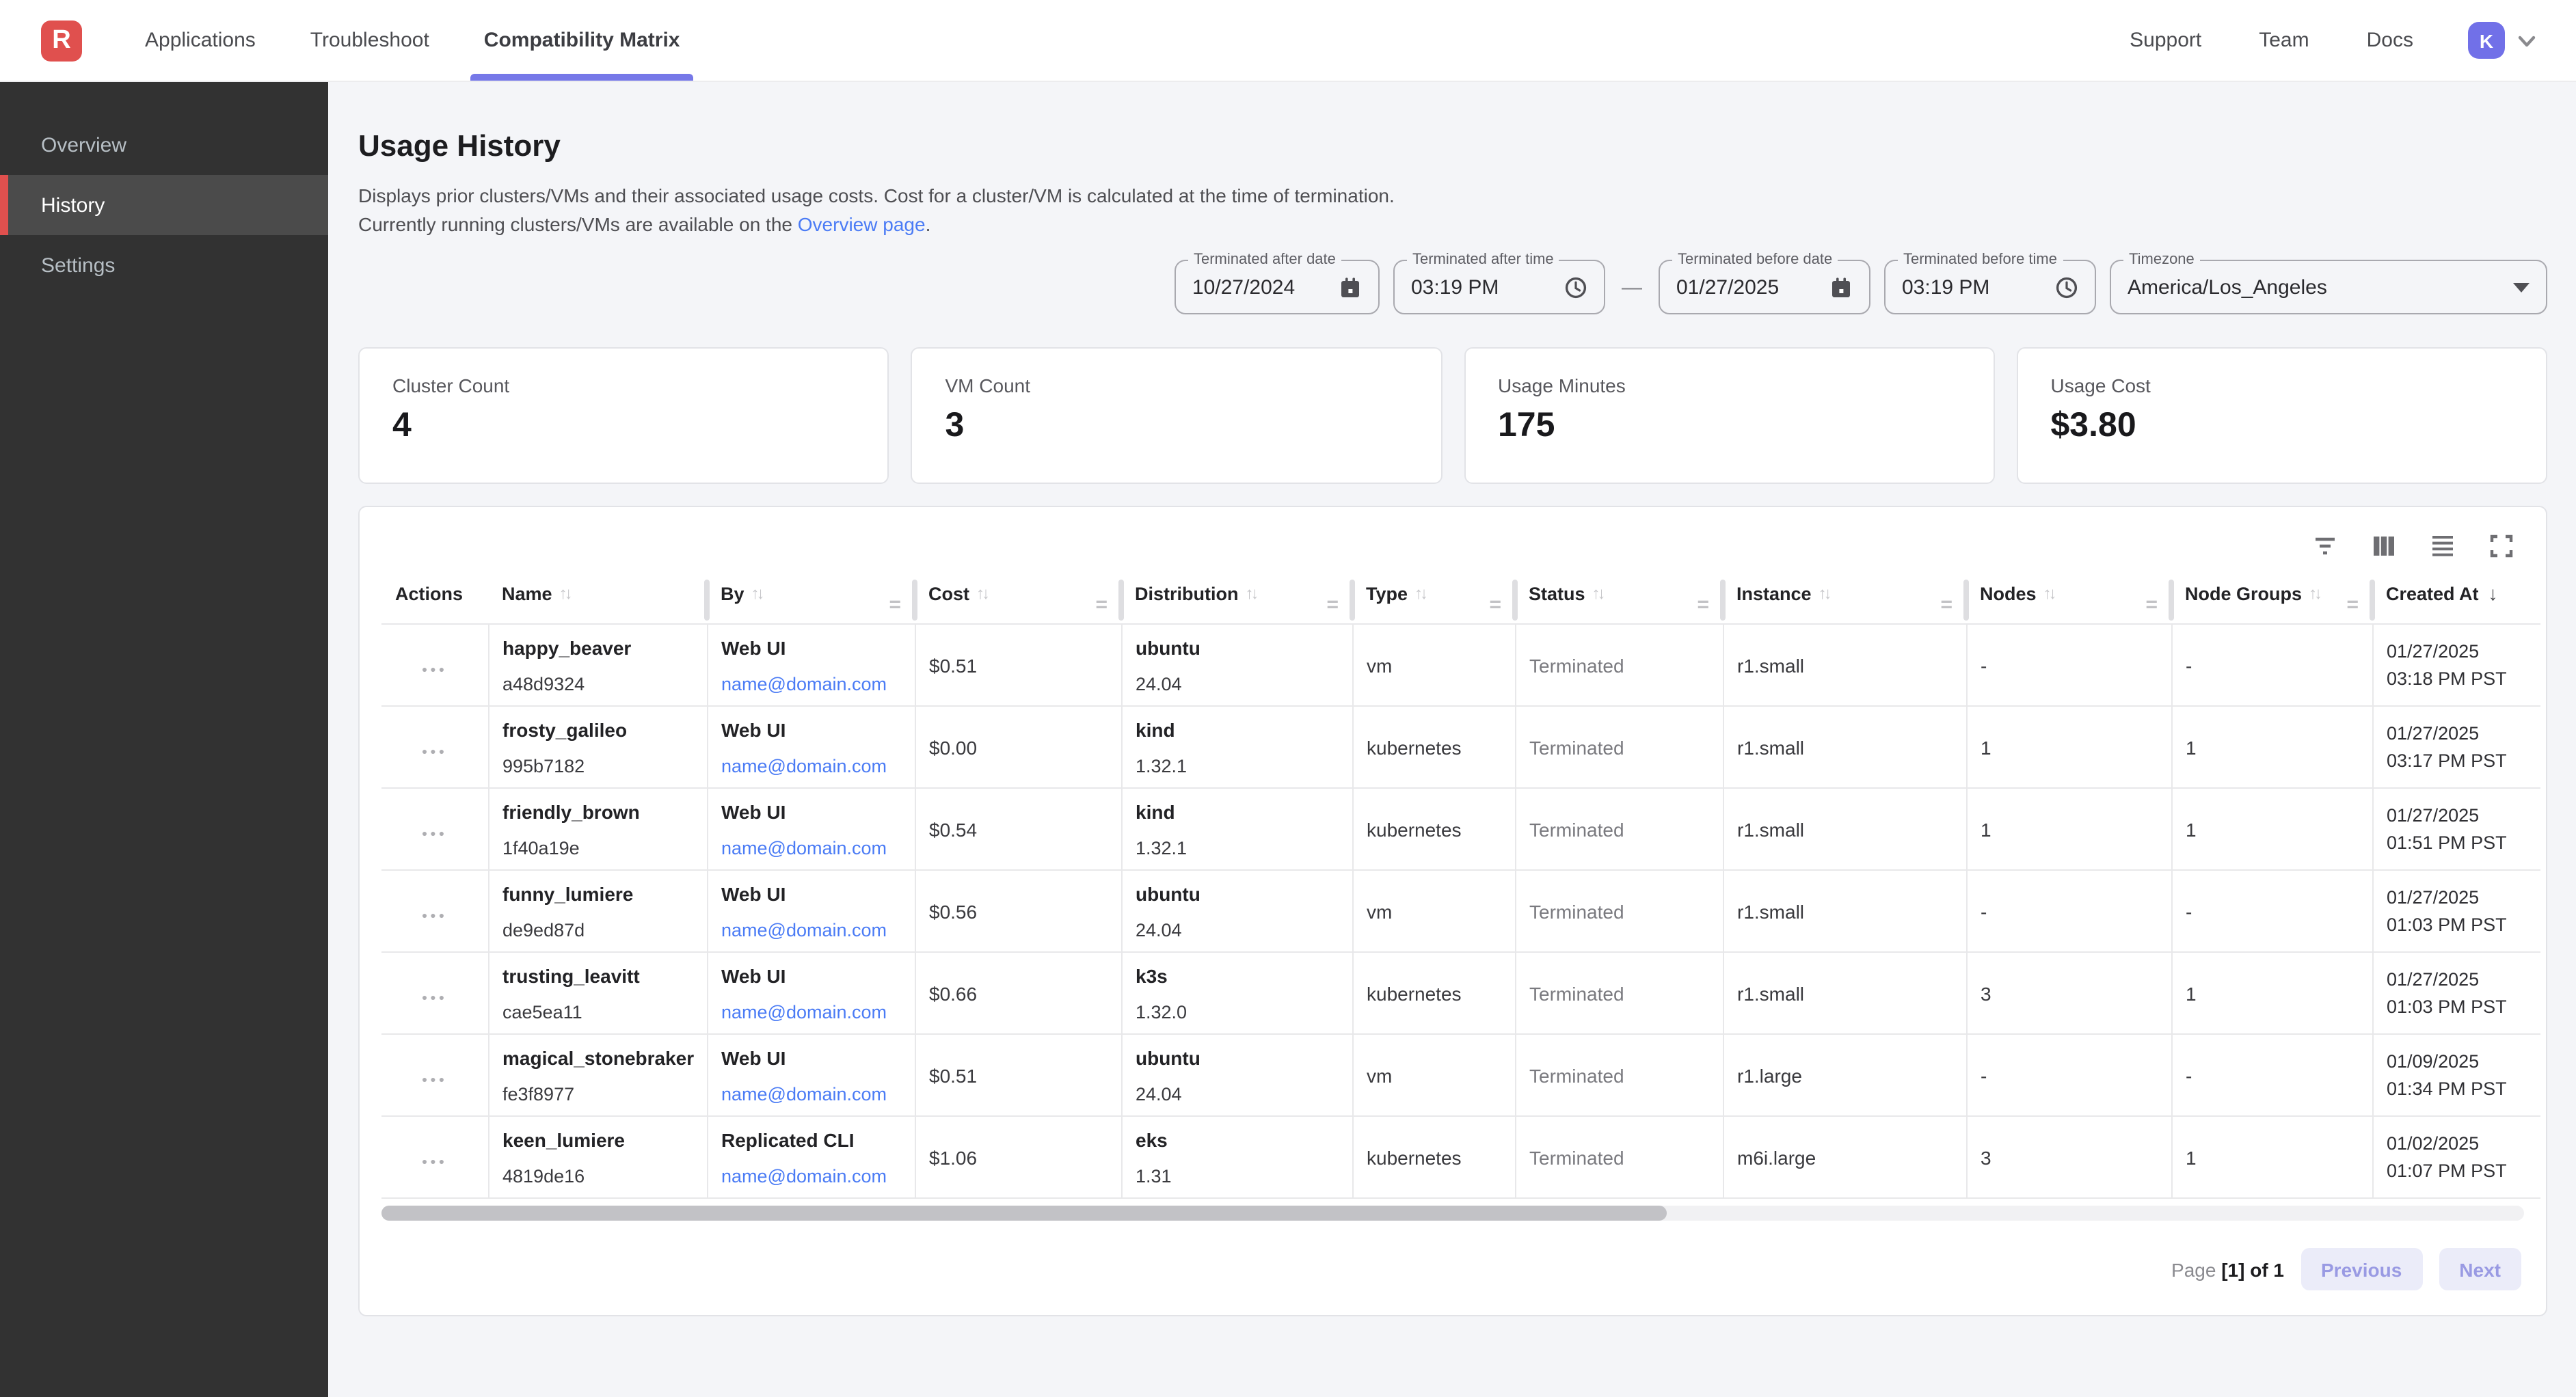 The height and width of the screenshot is (1397, 2576). Describe the element at coordinates (1018, 1074) in the screenshot. I see `cost-cell: $0.51` at that location.